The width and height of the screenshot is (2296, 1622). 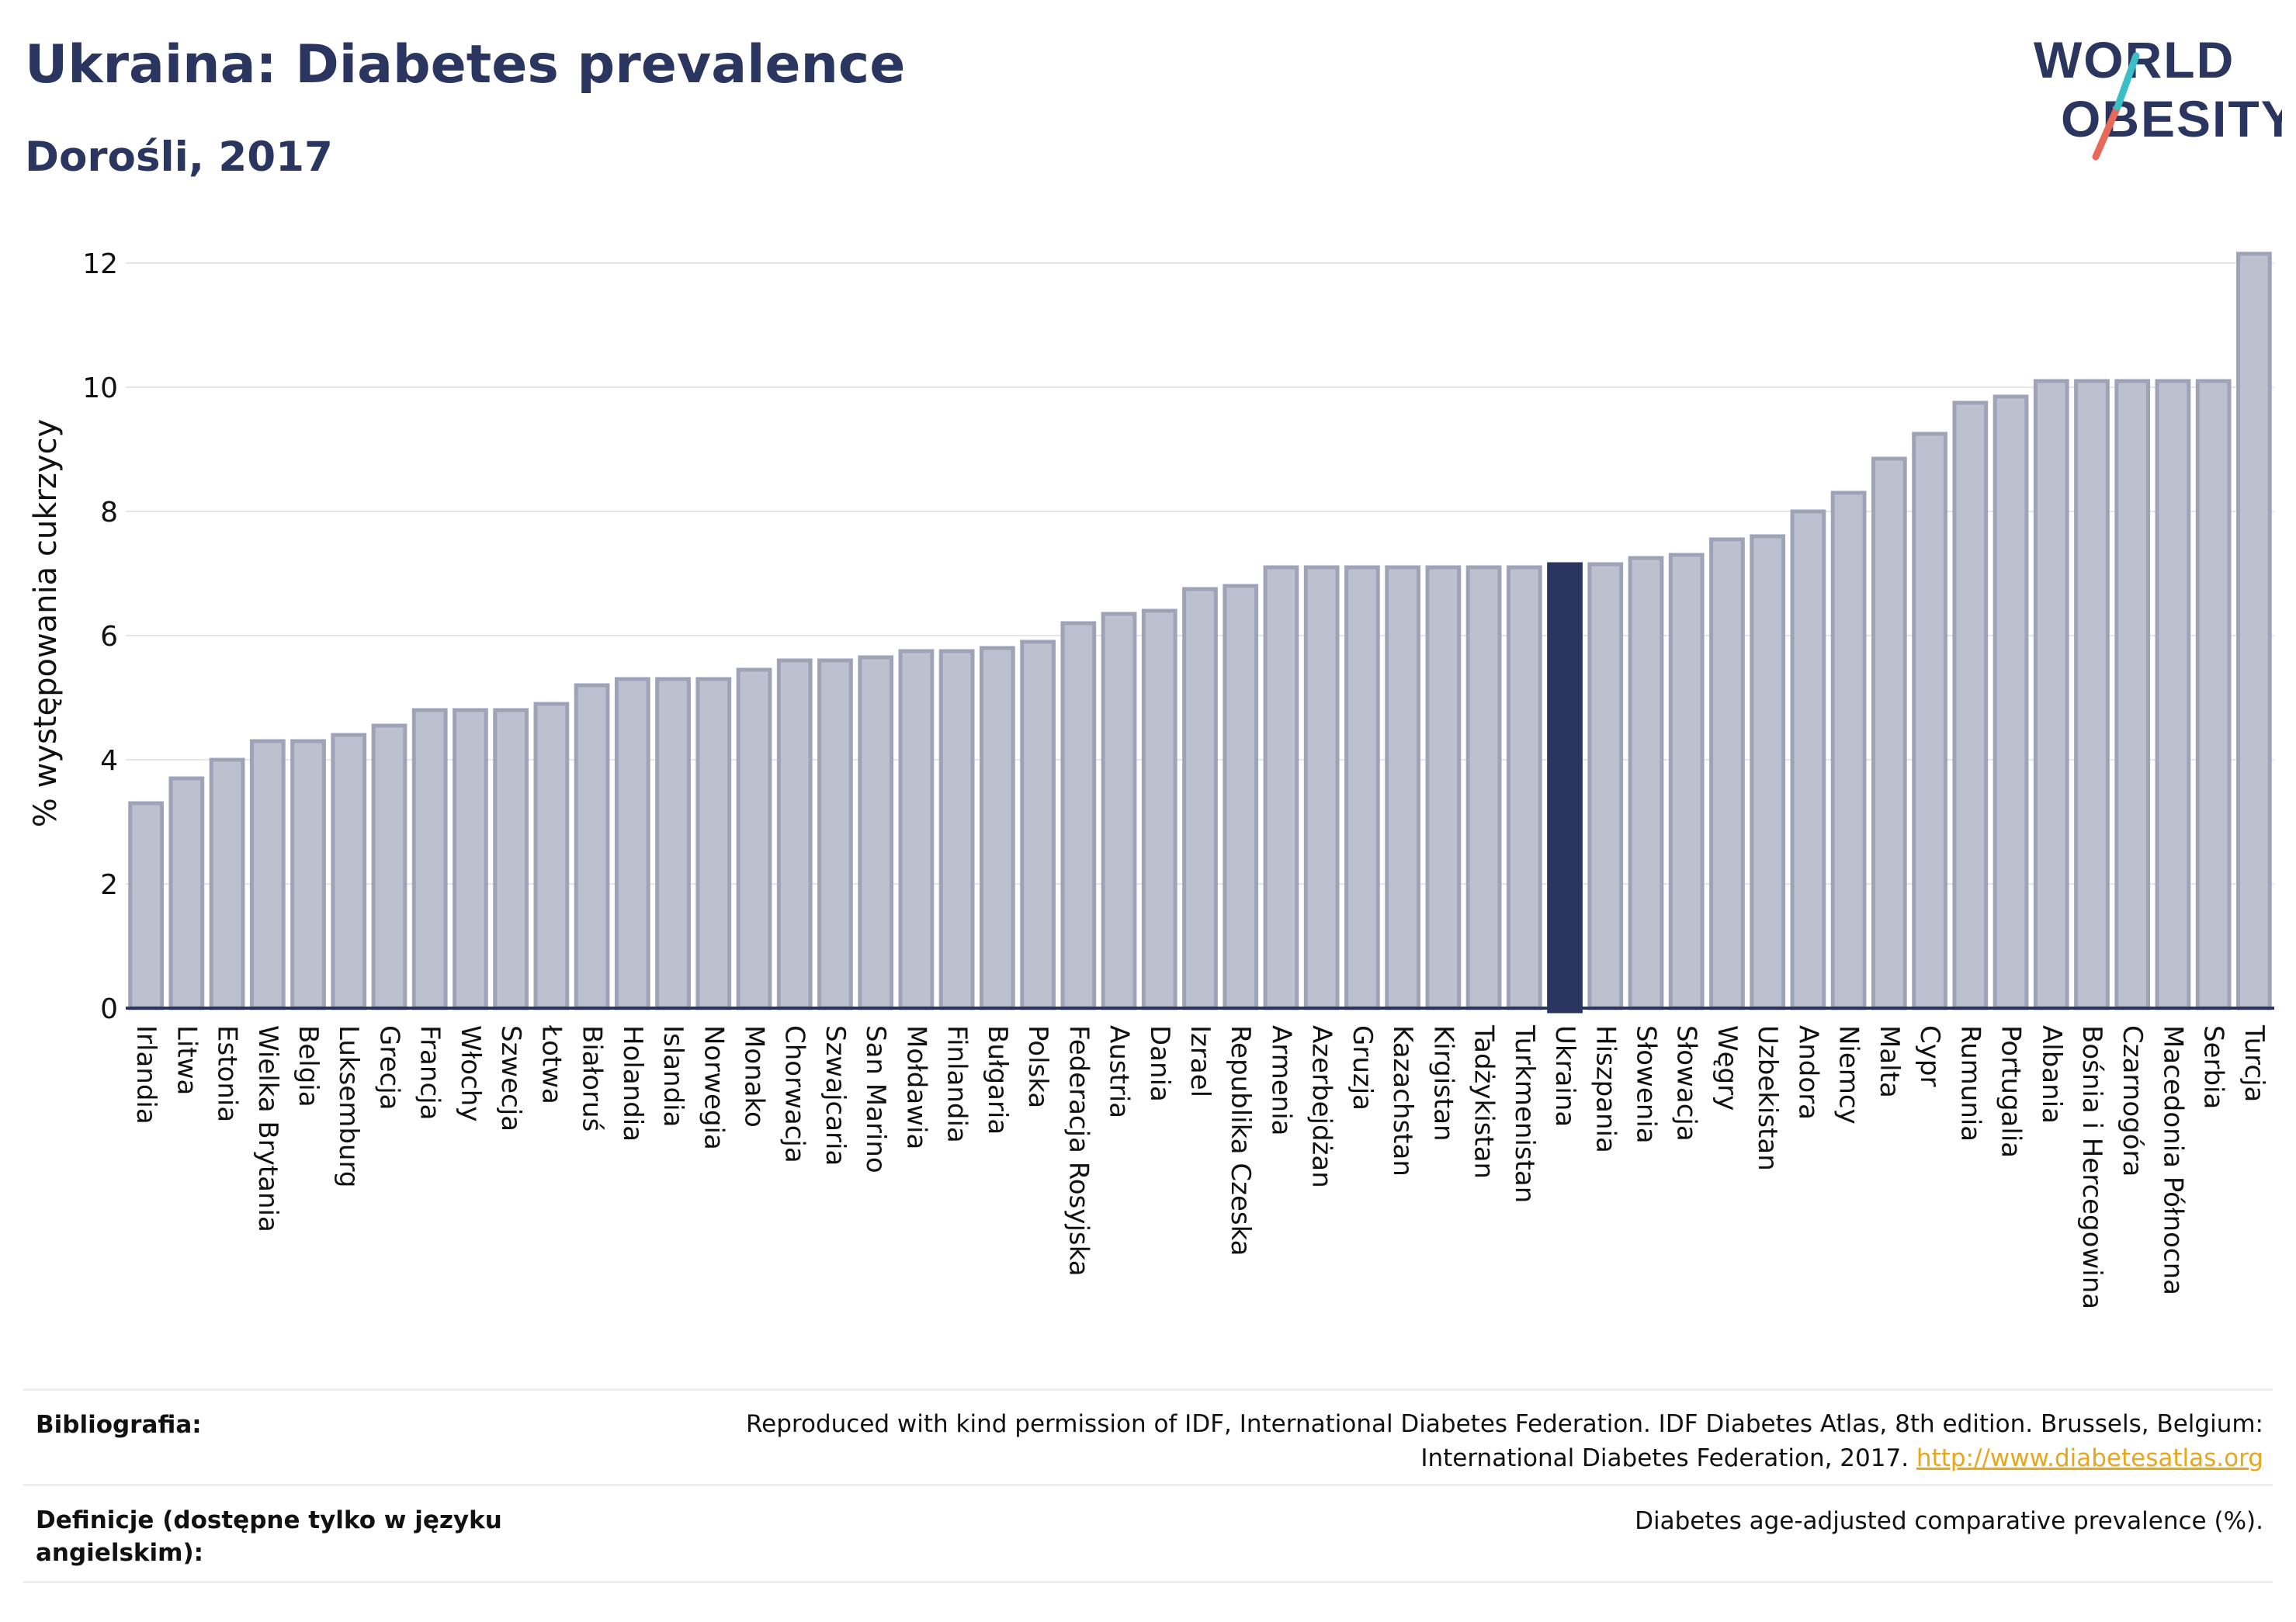 What do you see at coordinates (1524, 1113) in the screenshot?
I see `x-tick-label: Turkmenistan` at bounding box center [1524, 1113].